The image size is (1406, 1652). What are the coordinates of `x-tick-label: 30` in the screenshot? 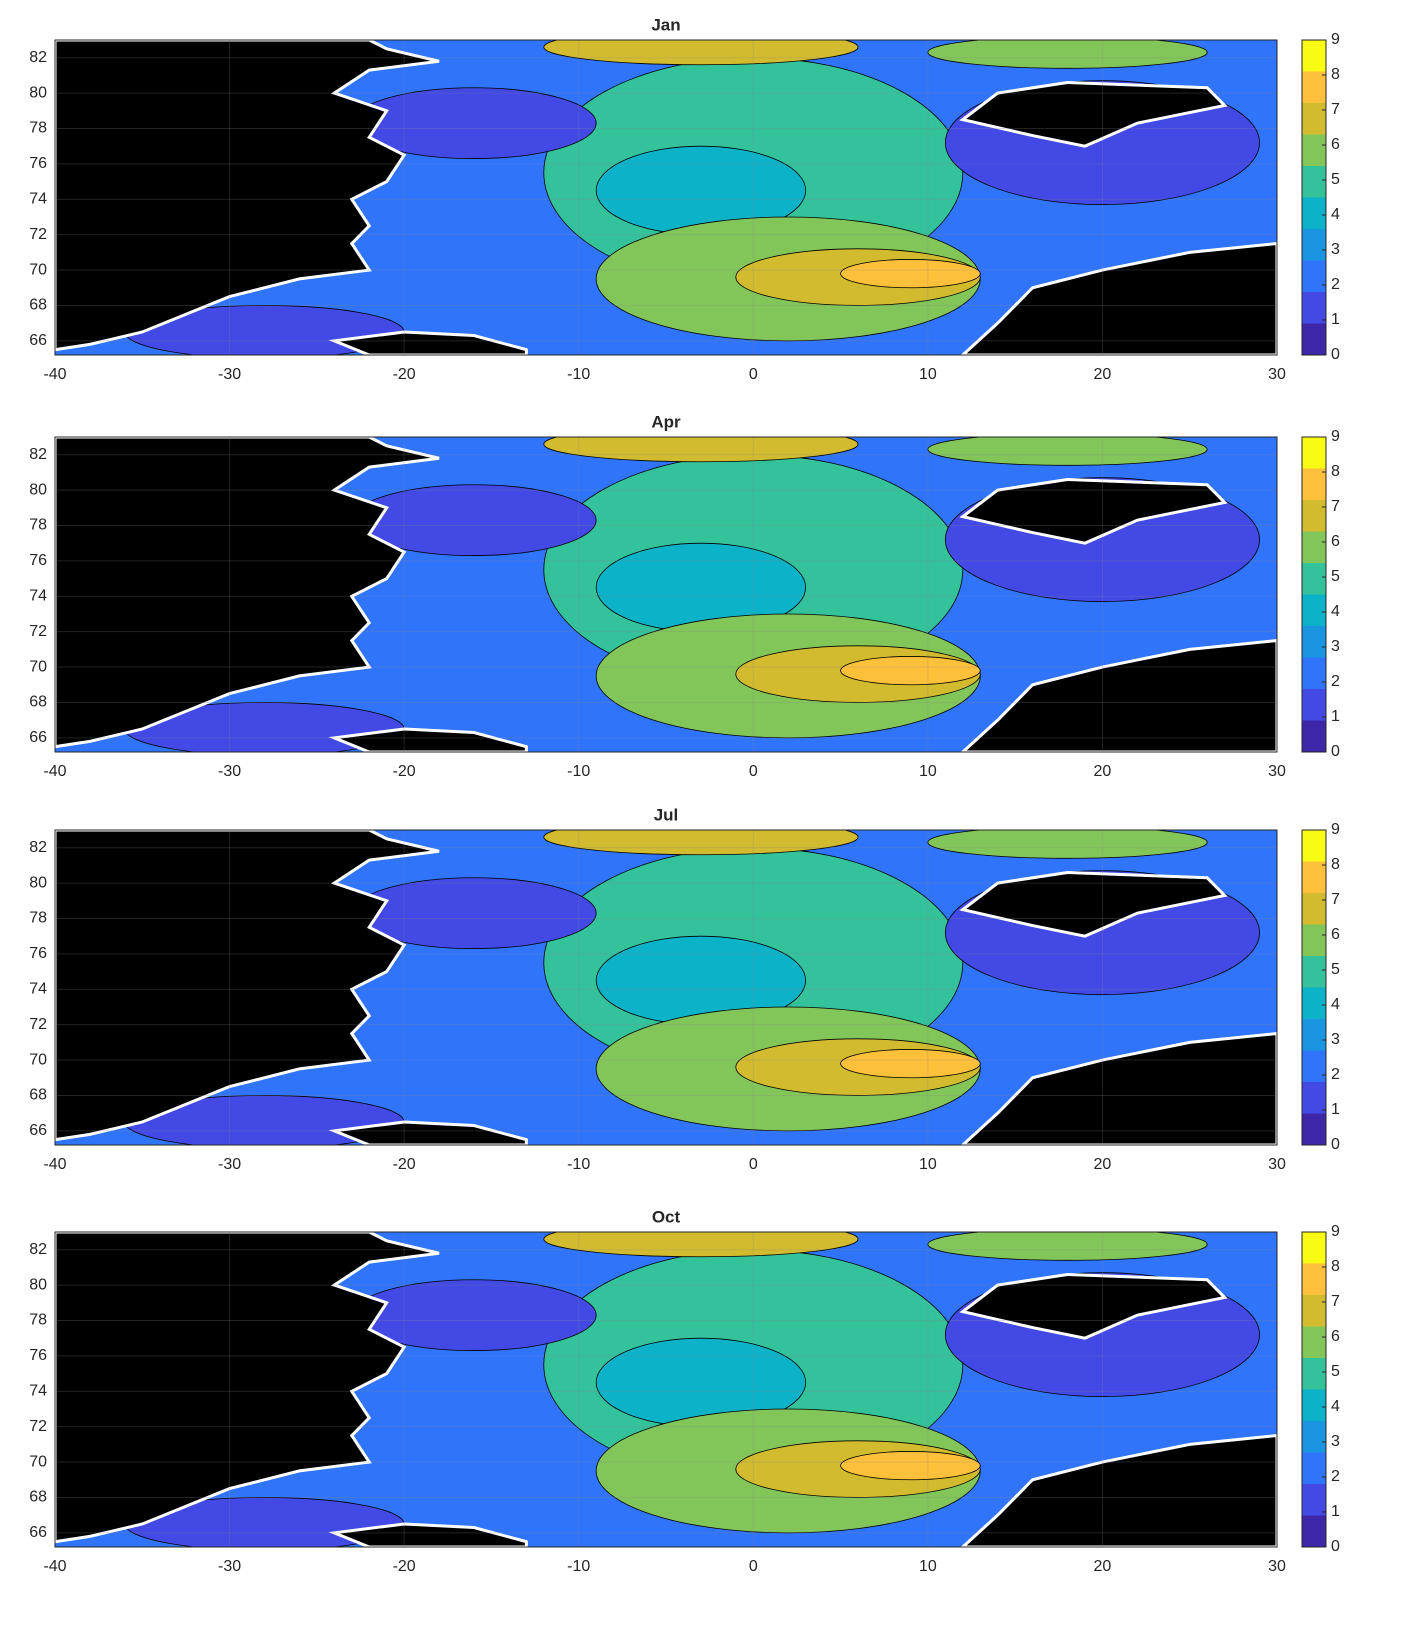 It's located at (1277, 374).